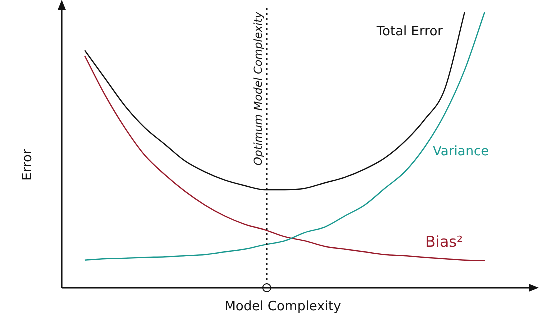  I want to click on x-axis-title: Model Complexity, so click(283, 306).